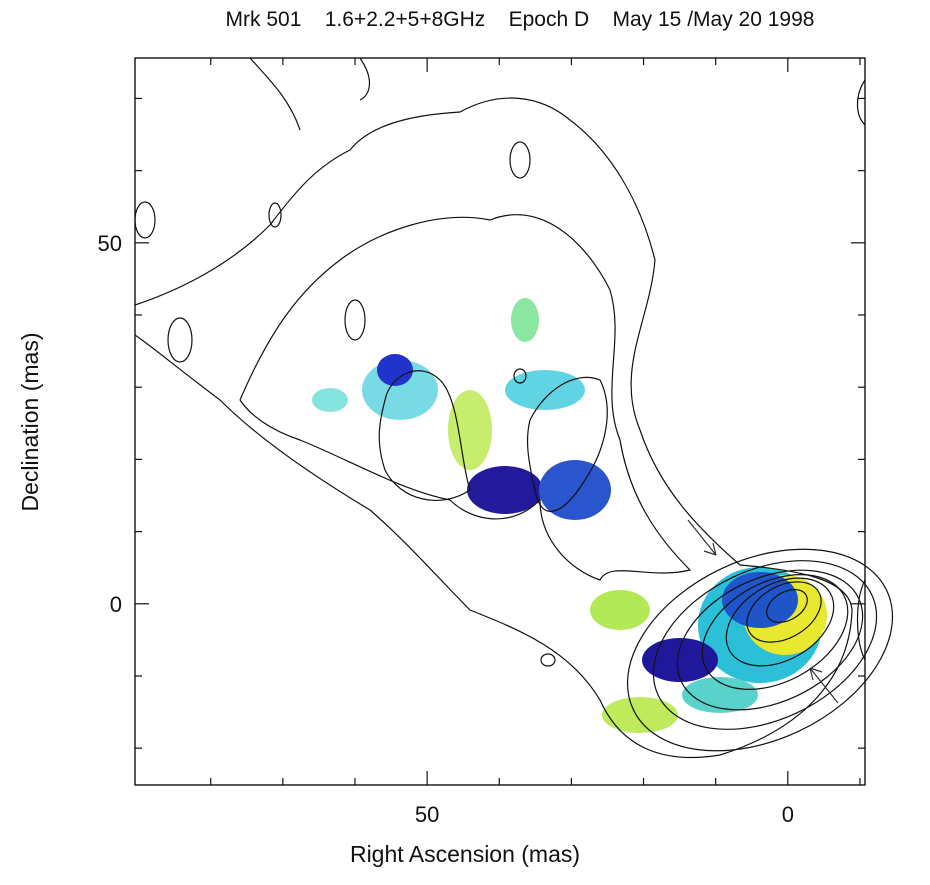  I want to click on x-axis-label: Right Ascension (mas), so click(465, 854).